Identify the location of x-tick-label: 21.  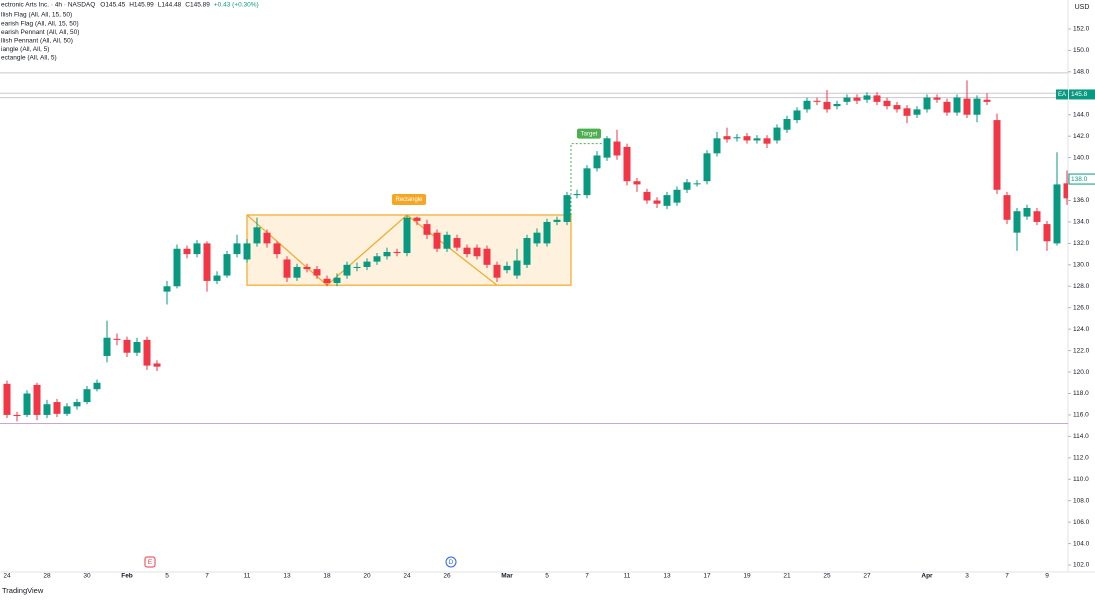
(787, 576).